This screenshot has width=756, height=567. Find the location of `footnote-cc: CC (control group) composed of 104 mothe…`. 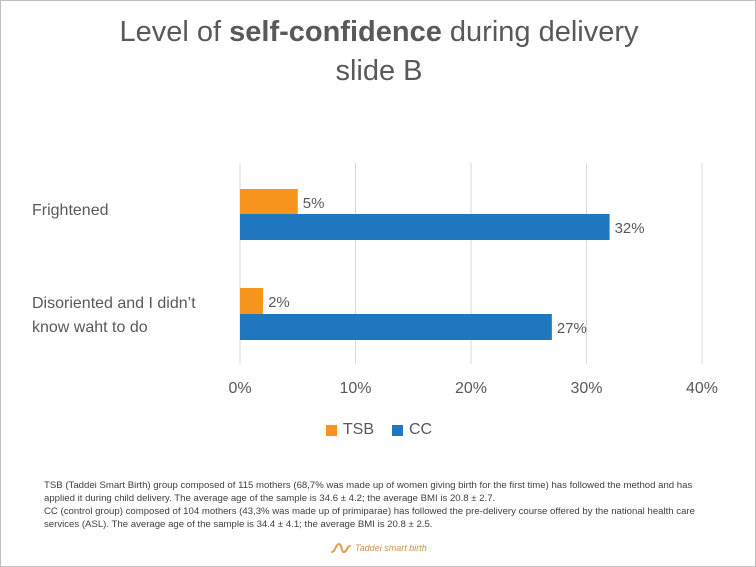

footnote-cc: CC (control group) composed of 104 mothe… is located at coordinates (369, 518).